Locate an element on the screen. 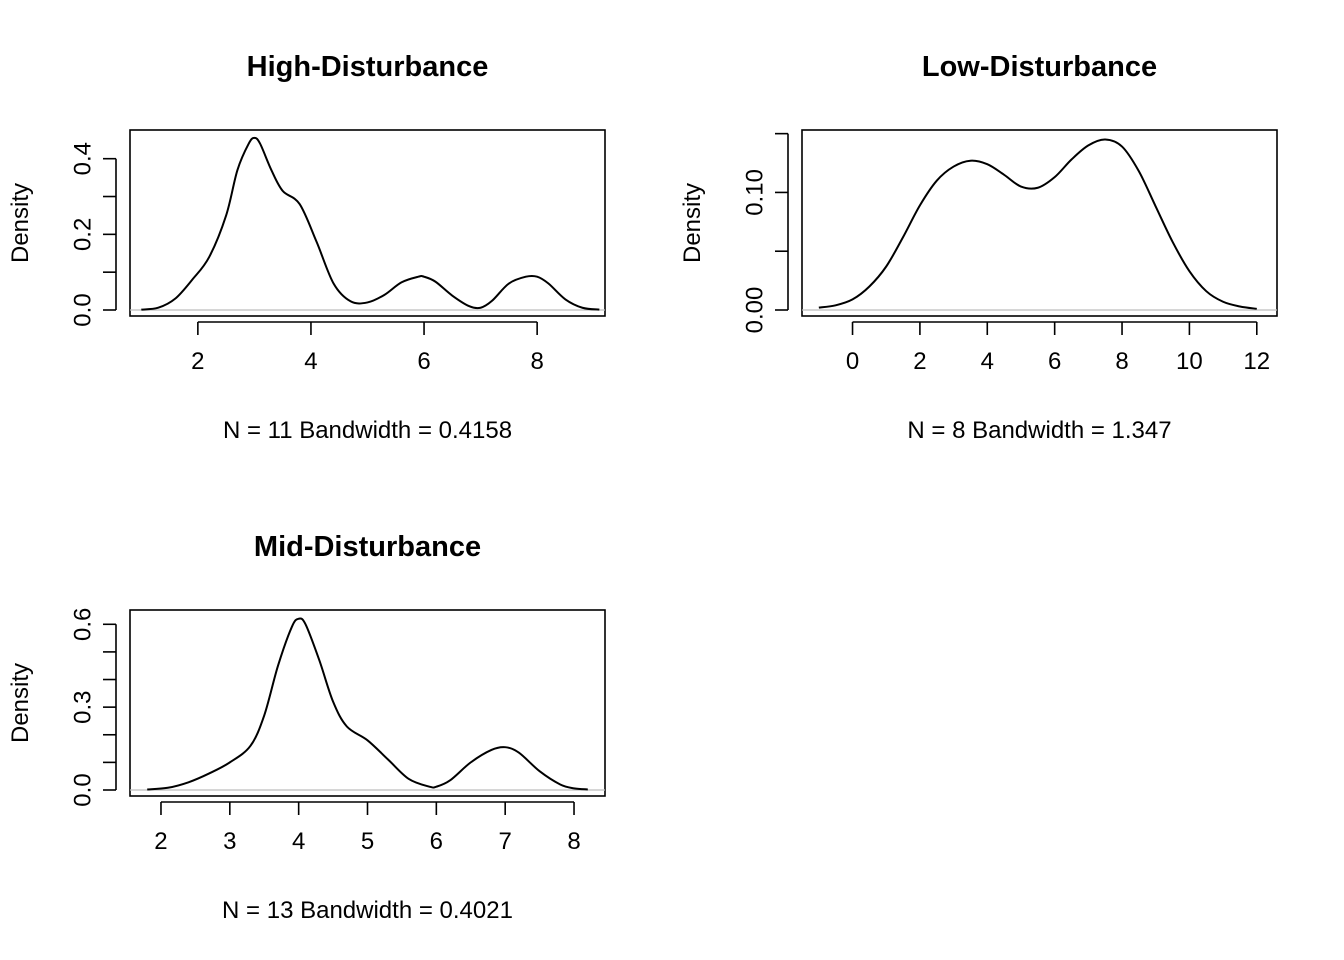 The width and height of the screenshot is (1344, 960). y-tick-label: 0.2 is located at coordinates (83, 234).